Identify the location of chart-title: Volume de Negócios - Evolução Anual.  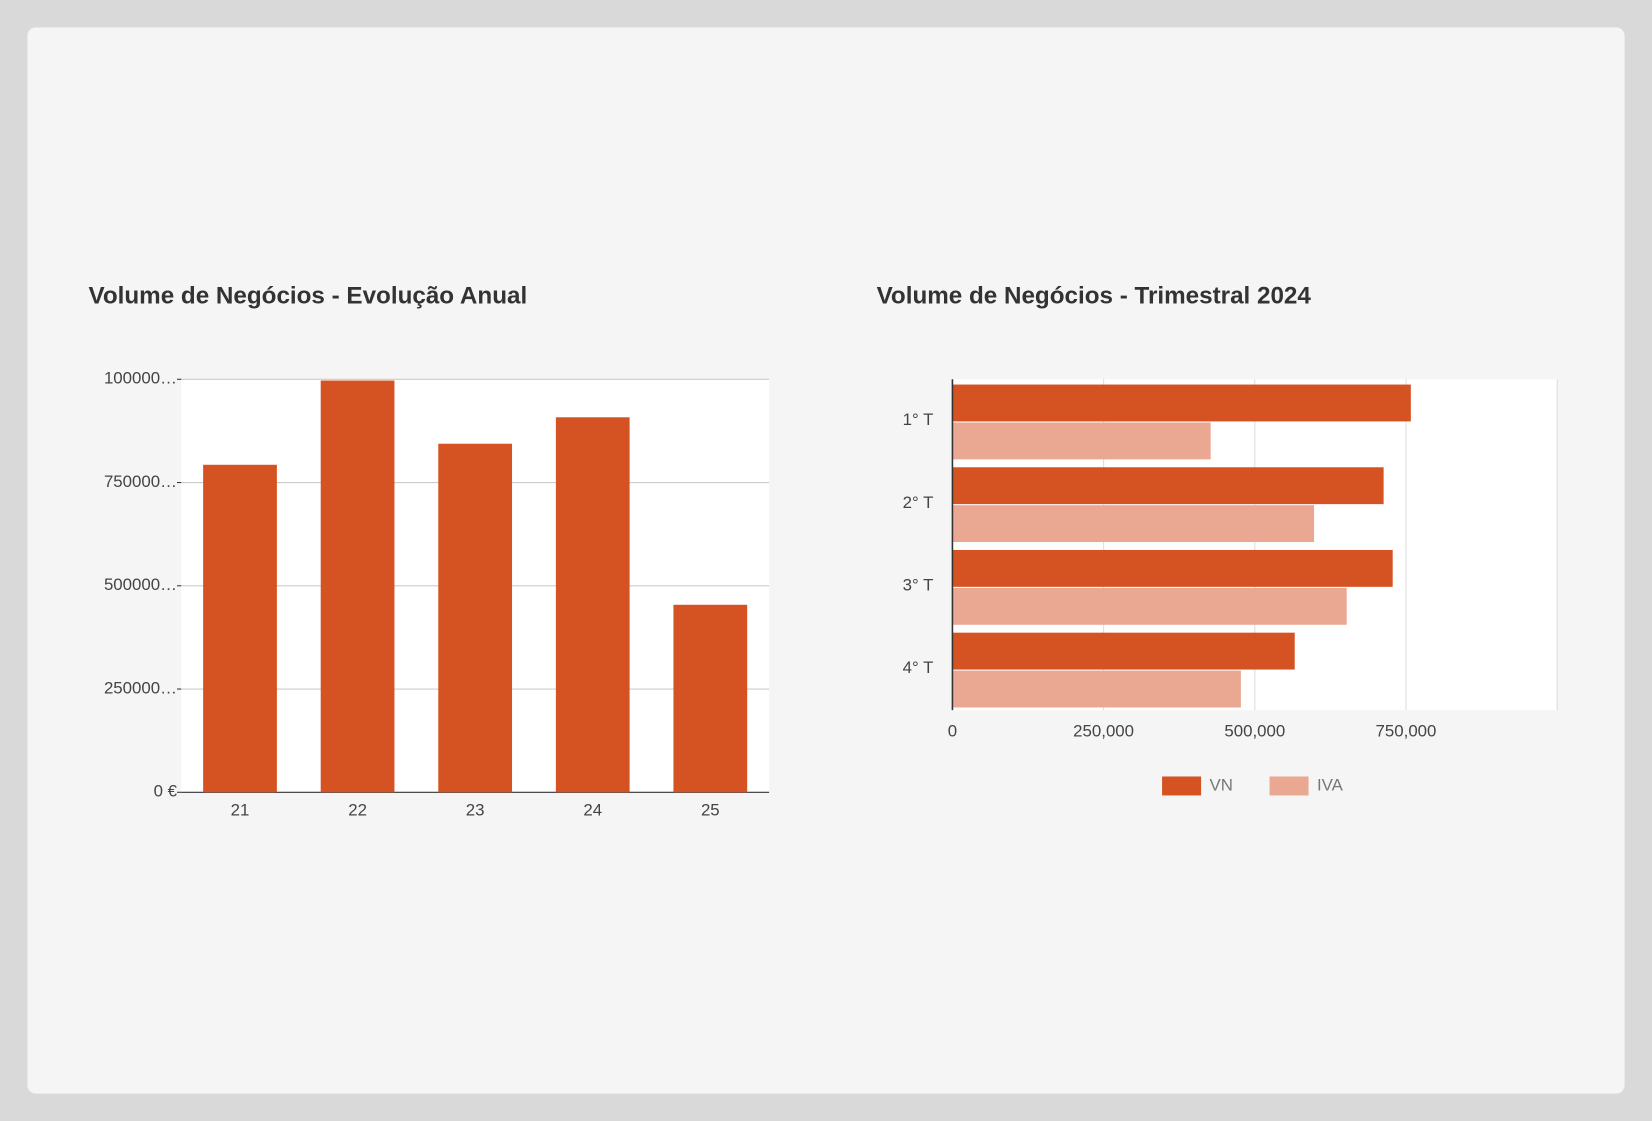
(308, 296).